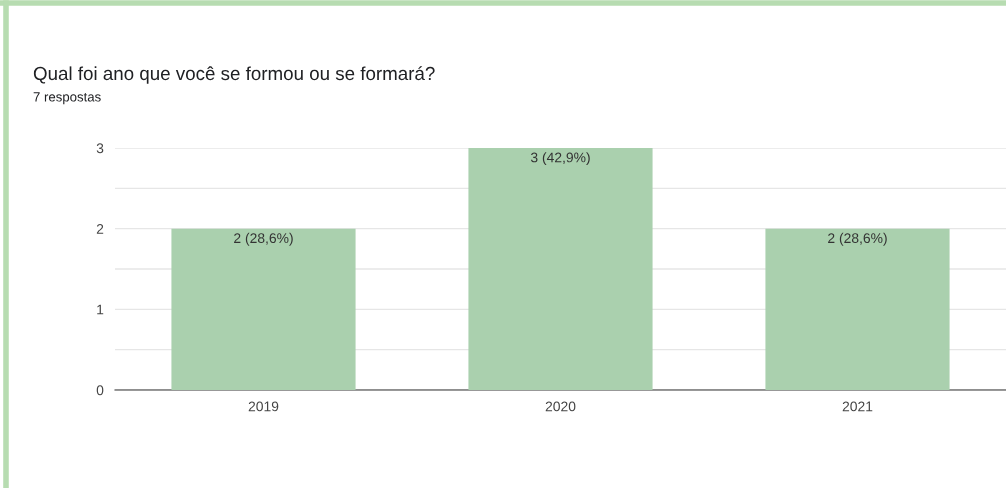 This screenshot has width=1006, height=488. I want to click on y-tick-label: 3, so click(100, 148).